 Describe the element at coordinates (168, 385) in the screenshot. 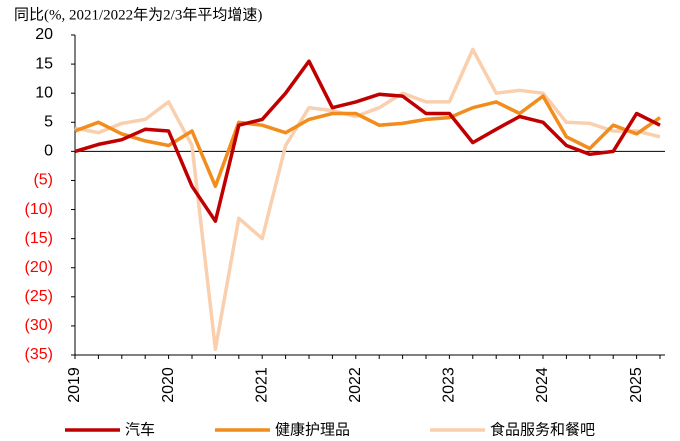

I see `x-tick-label: 2020` at that location.